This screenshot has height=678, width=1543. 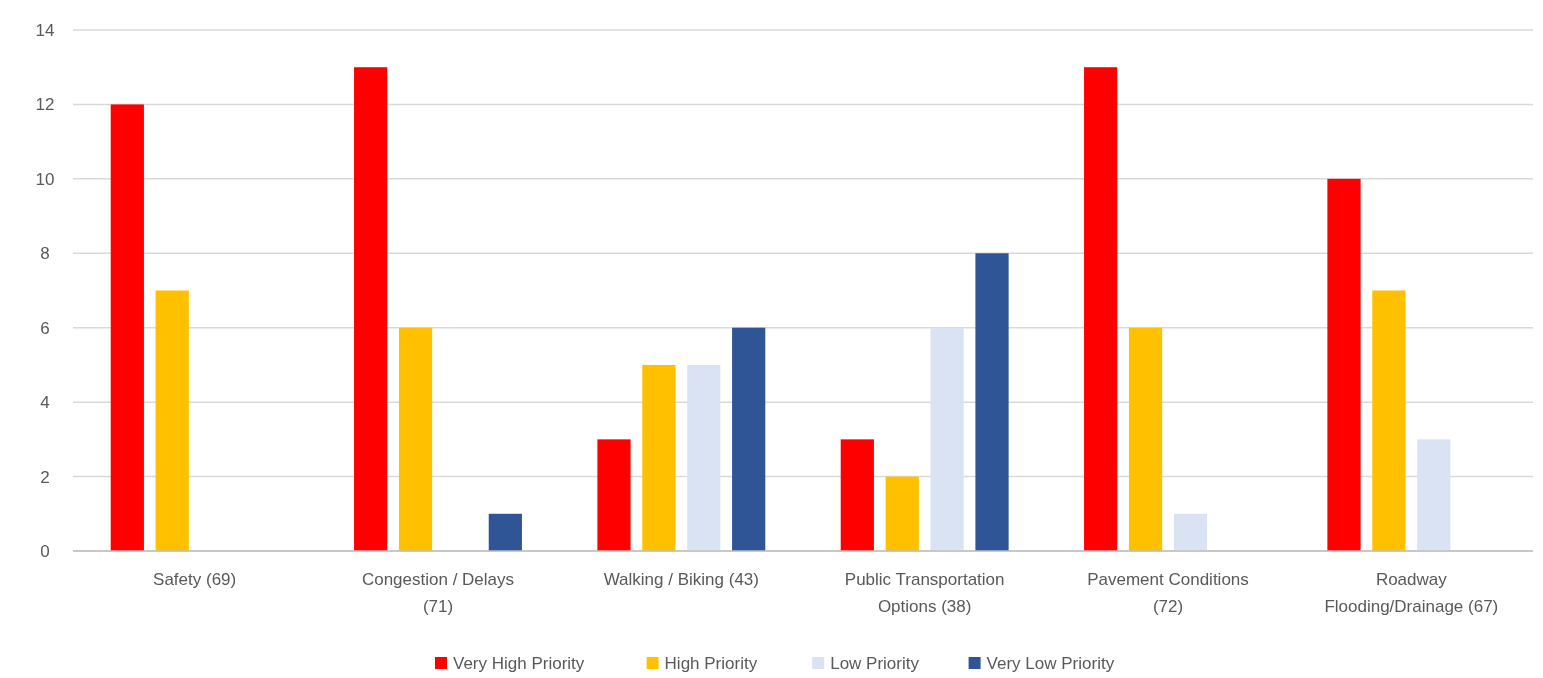 I want to click on y-tick-label: 12, so click(x=45, y=105).